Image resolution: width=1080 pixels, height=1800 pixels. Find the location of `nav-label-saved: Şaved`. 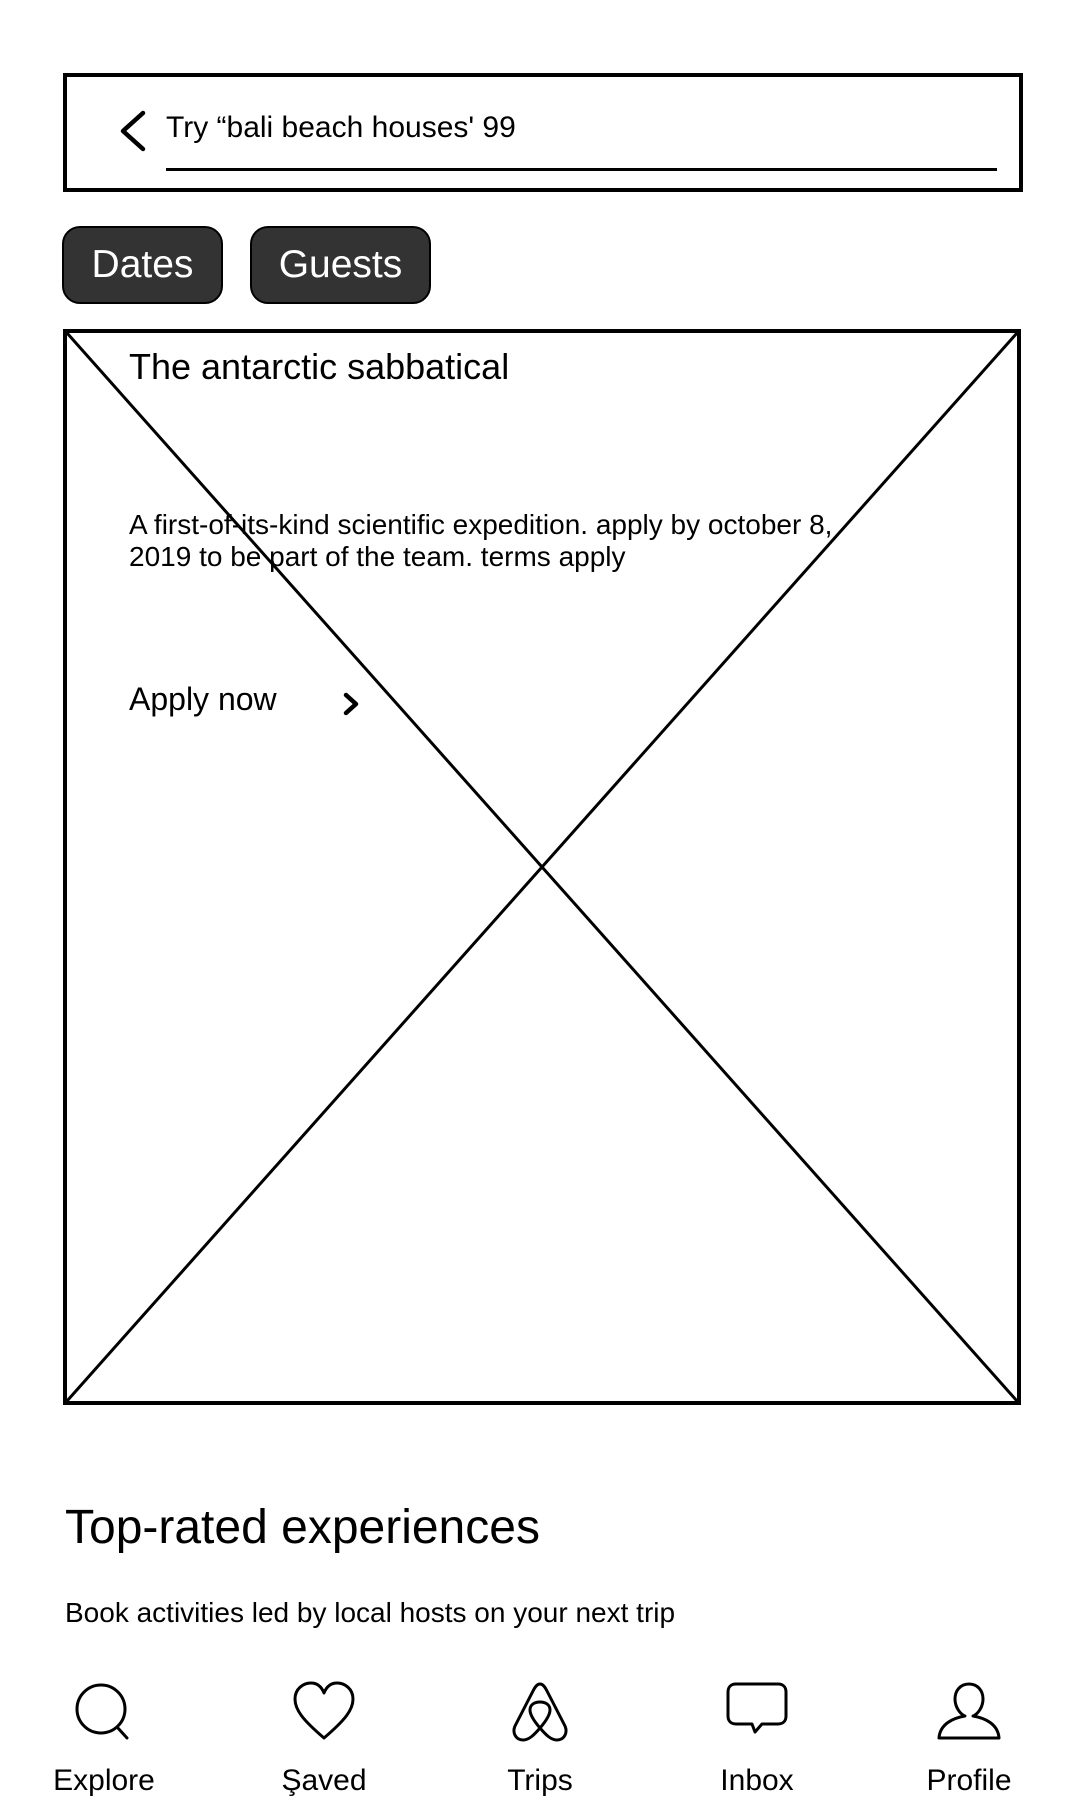

nav-label-saved: Şaved is located at coordinates (324, 1780).